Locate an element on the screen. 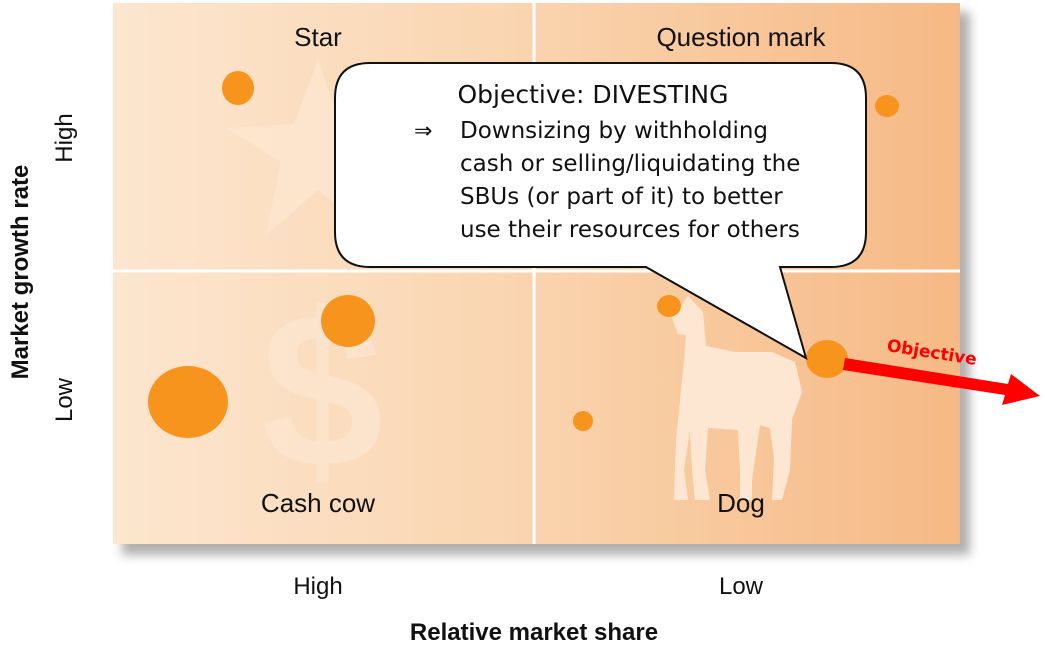  callout-line-4: use their resources for others is located at coordinates (630, 230).